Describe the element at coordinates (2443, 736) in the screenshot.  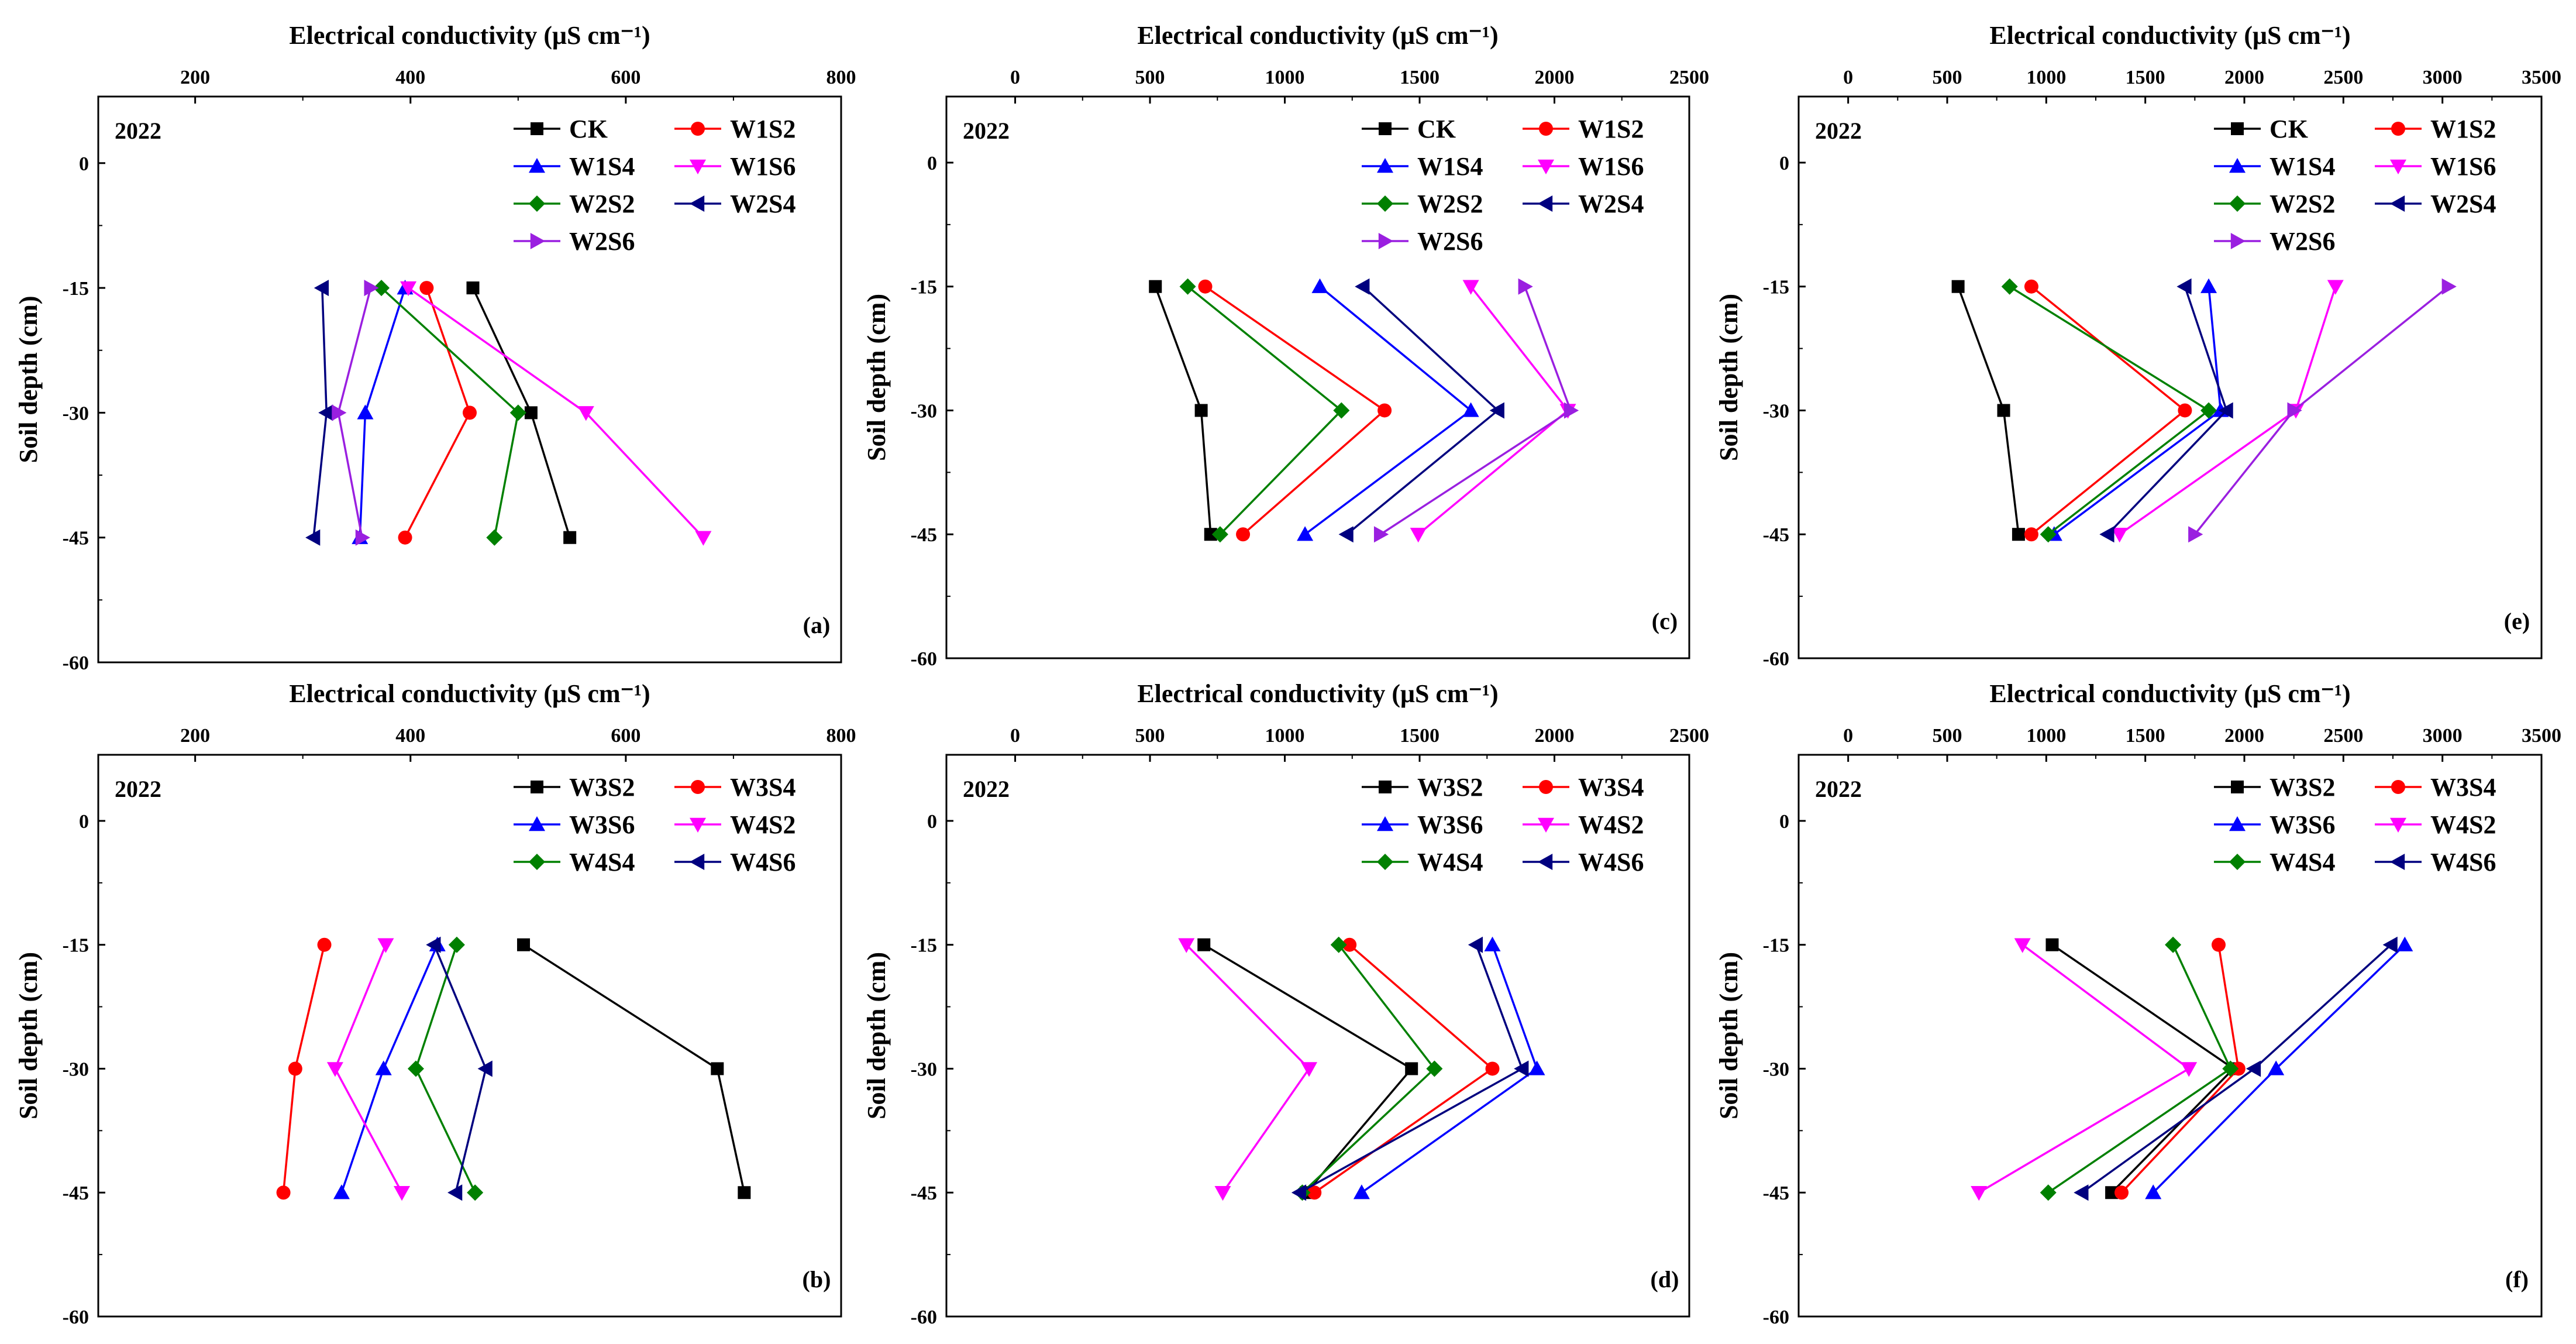
I see `x-tick-label: 3000` at that location.